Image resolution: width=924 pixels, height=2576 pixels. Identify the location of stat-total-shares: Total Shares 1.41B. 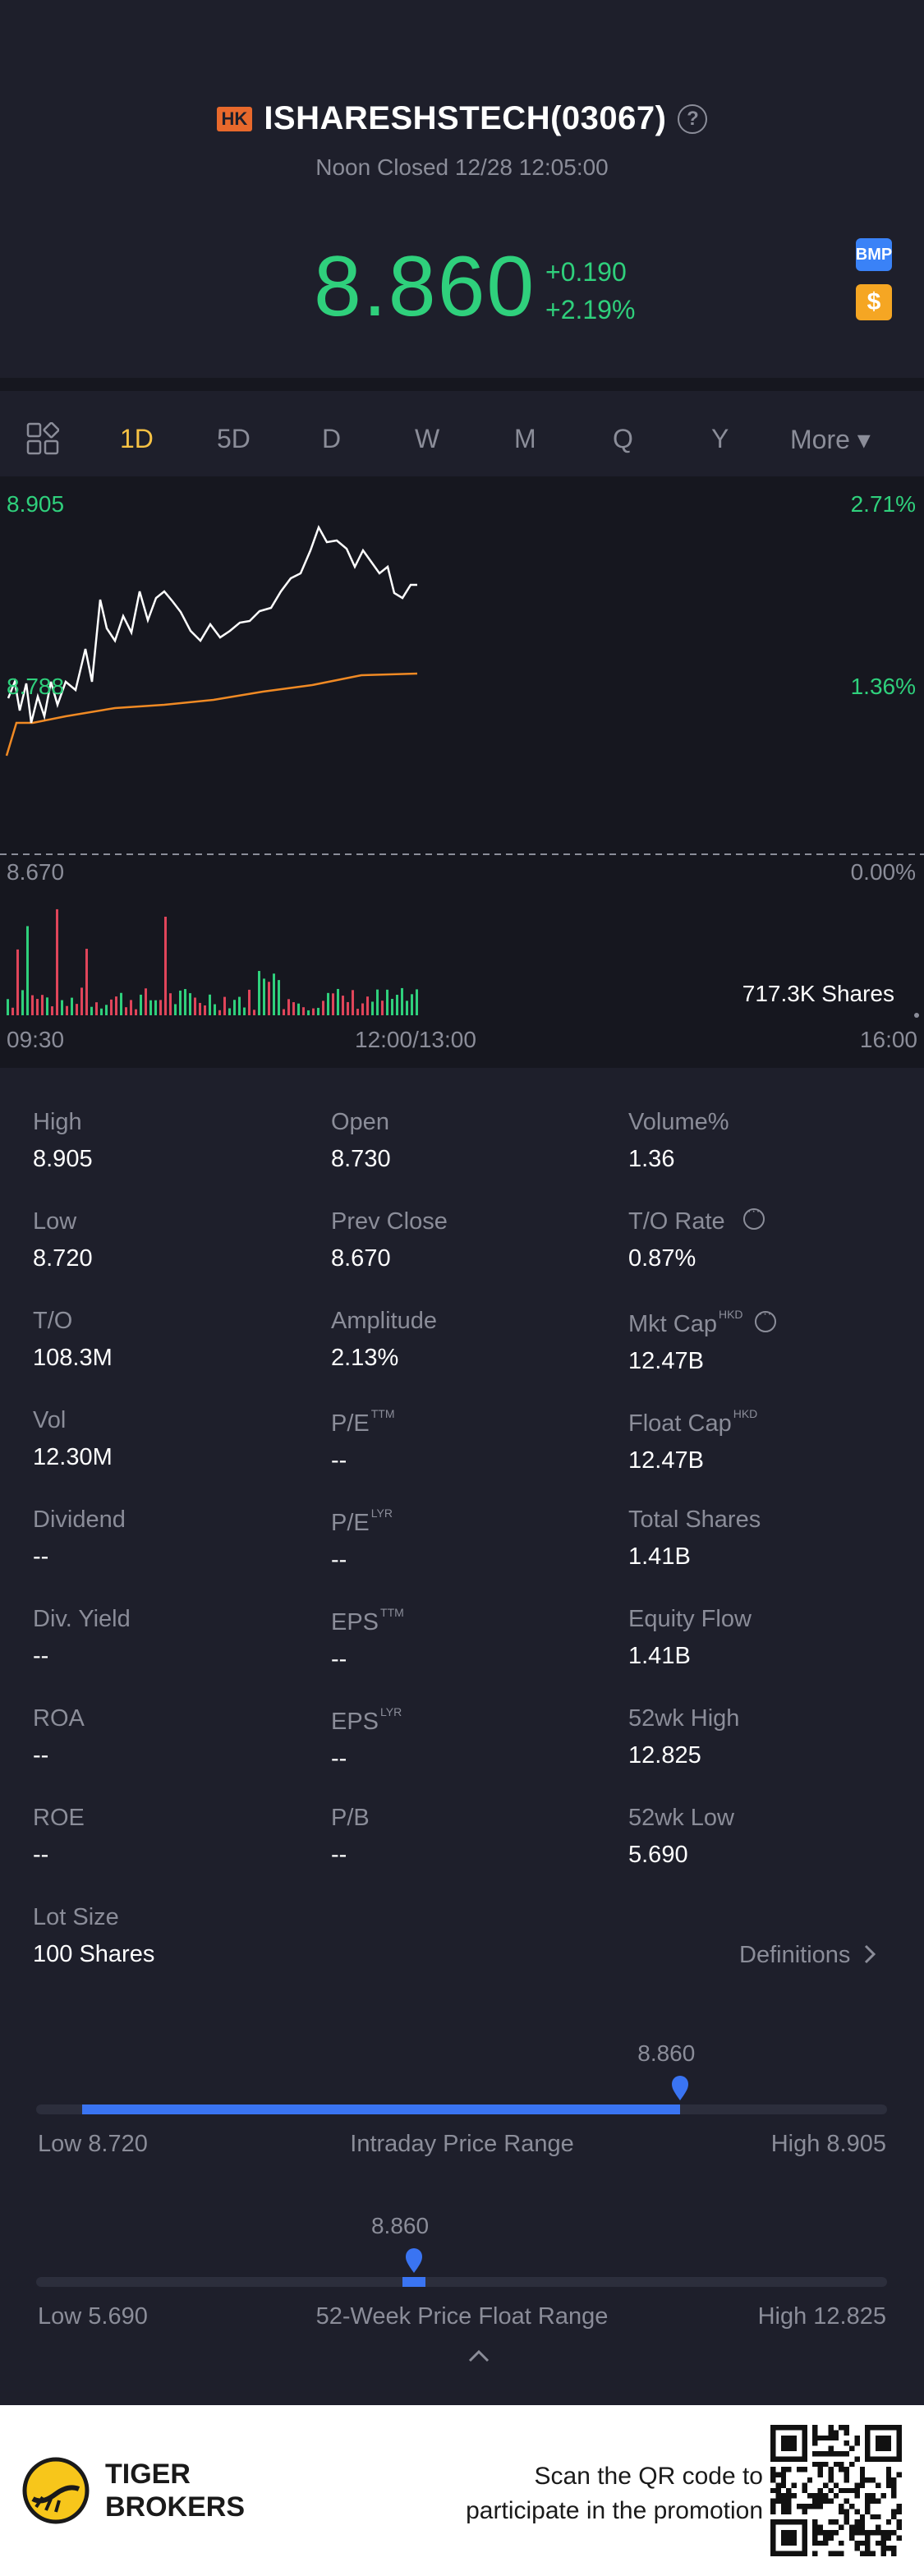
(694, 1538).